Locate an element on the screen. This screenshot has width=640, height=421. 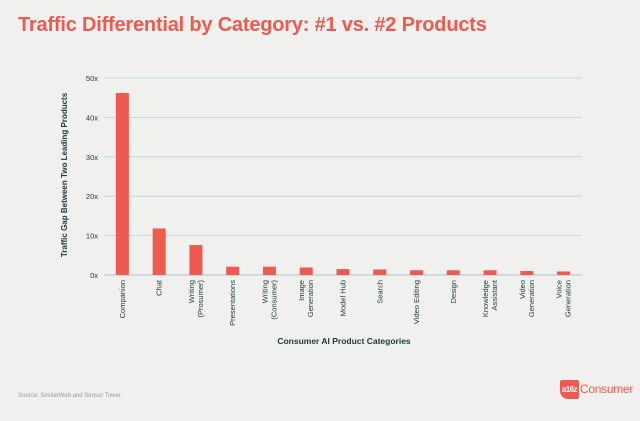
x-tick-label: Presentations is located at coordinates (232, 303).